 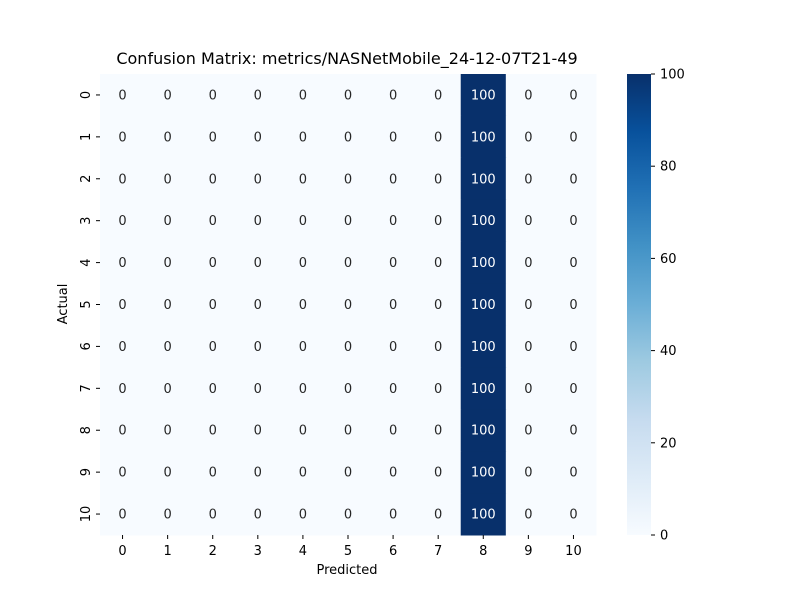 I want to click on colorbar-tick-label: 100, so click(x=672, y=75).